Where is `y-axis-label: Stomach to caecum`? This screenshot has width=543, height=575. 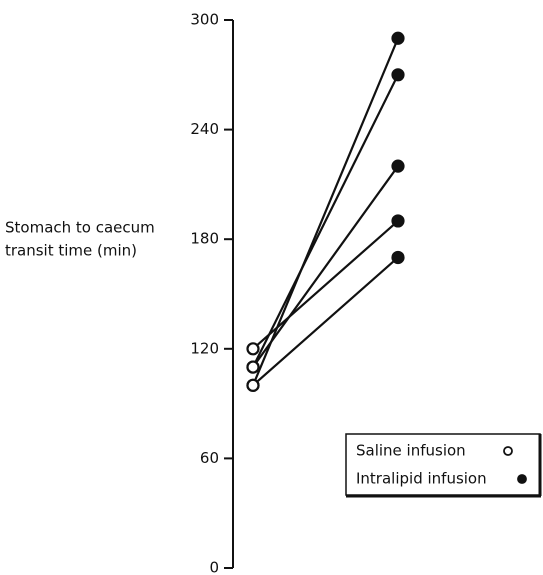 y-axis-label: Stomach to caecum is located at coordinates (80, 228).